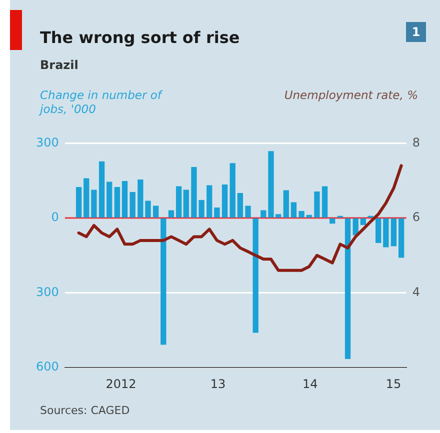 The height and width of the screenshot is (433, 440). I want to click on y-tick-label: 0, so click(55, 217).